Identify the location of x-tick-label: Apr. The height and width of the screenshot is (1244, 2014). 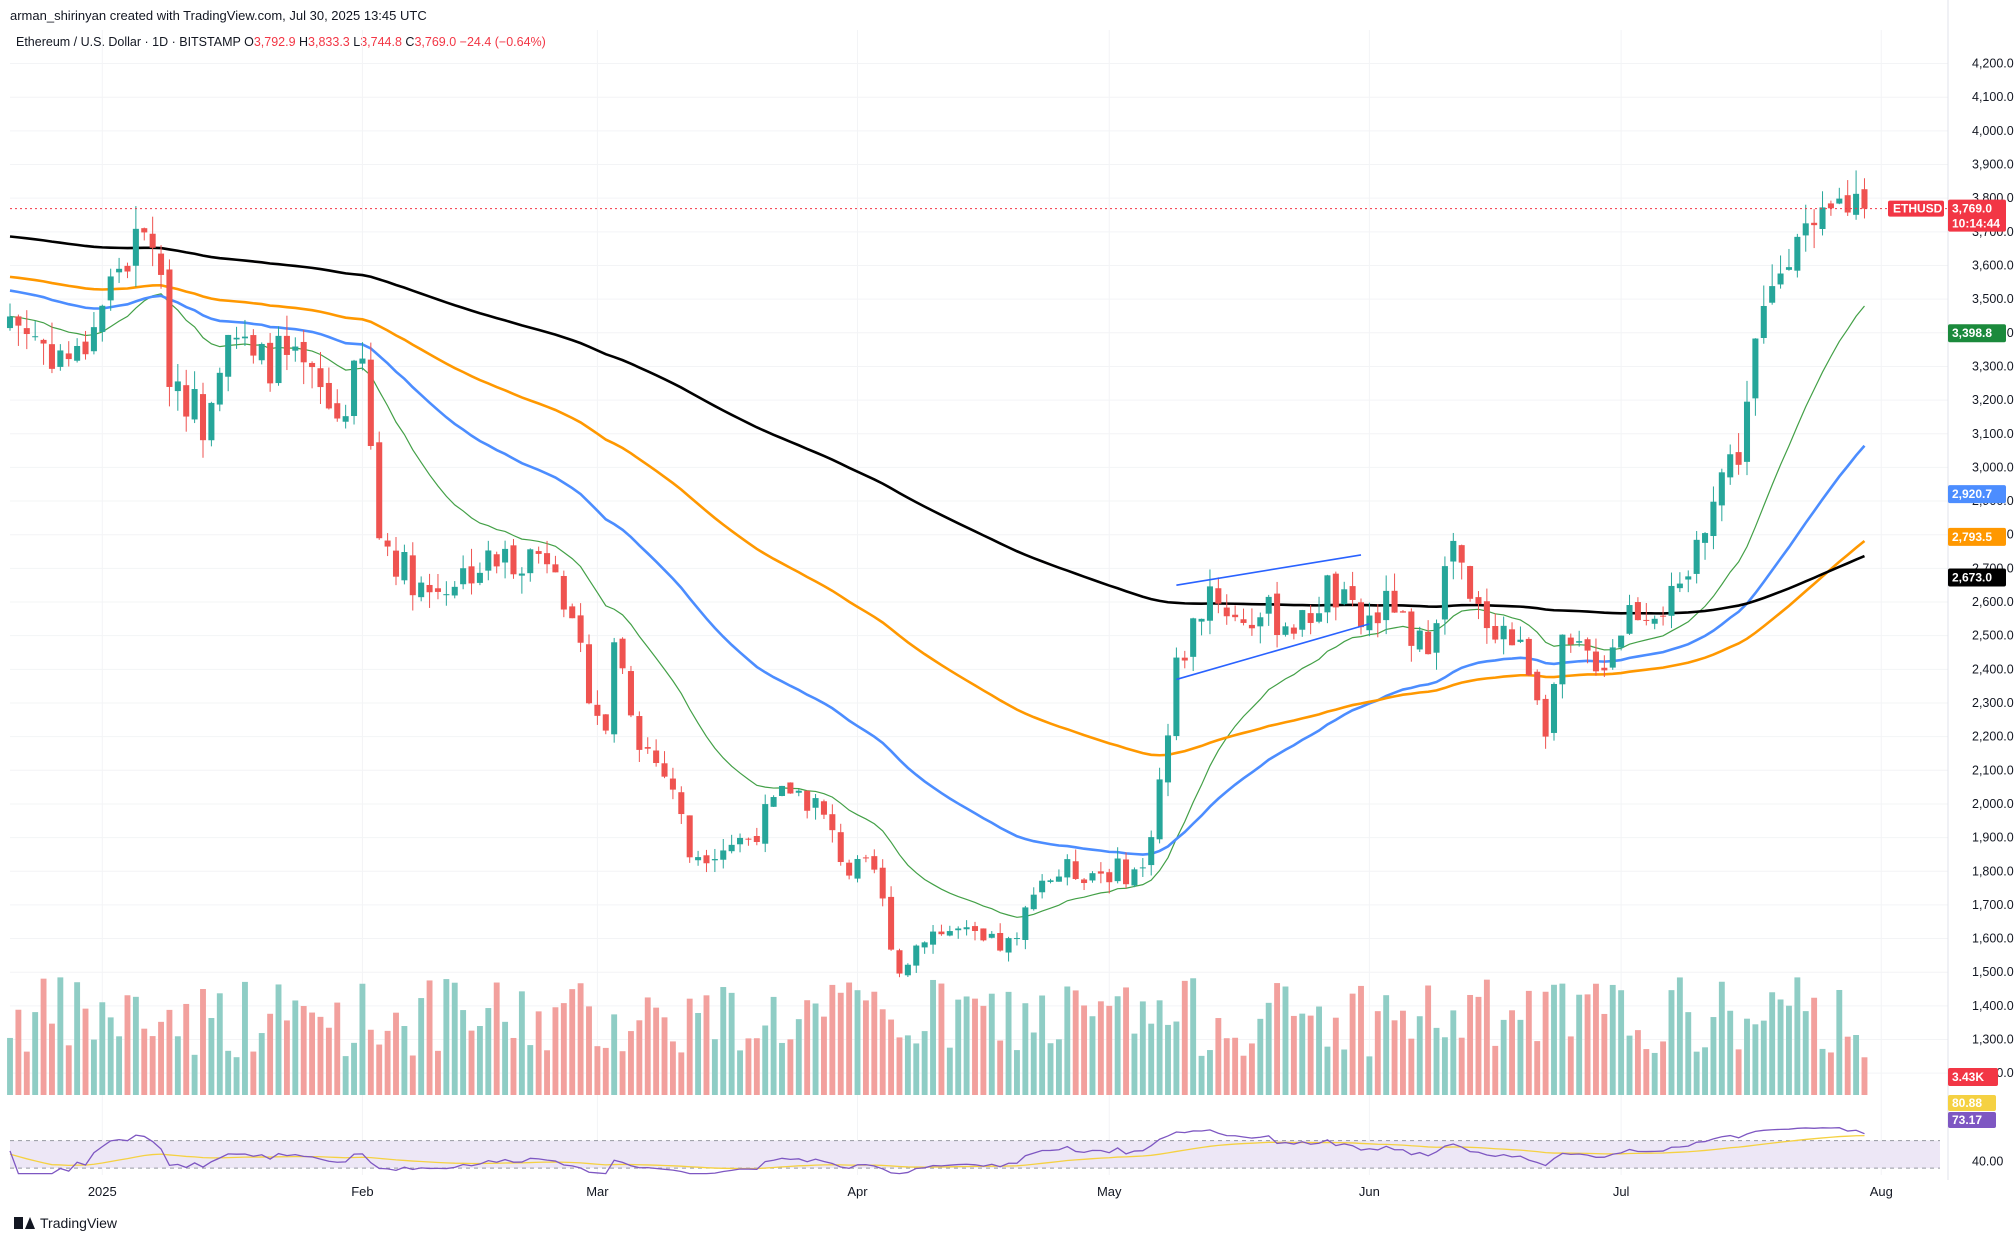
(857, 1191).